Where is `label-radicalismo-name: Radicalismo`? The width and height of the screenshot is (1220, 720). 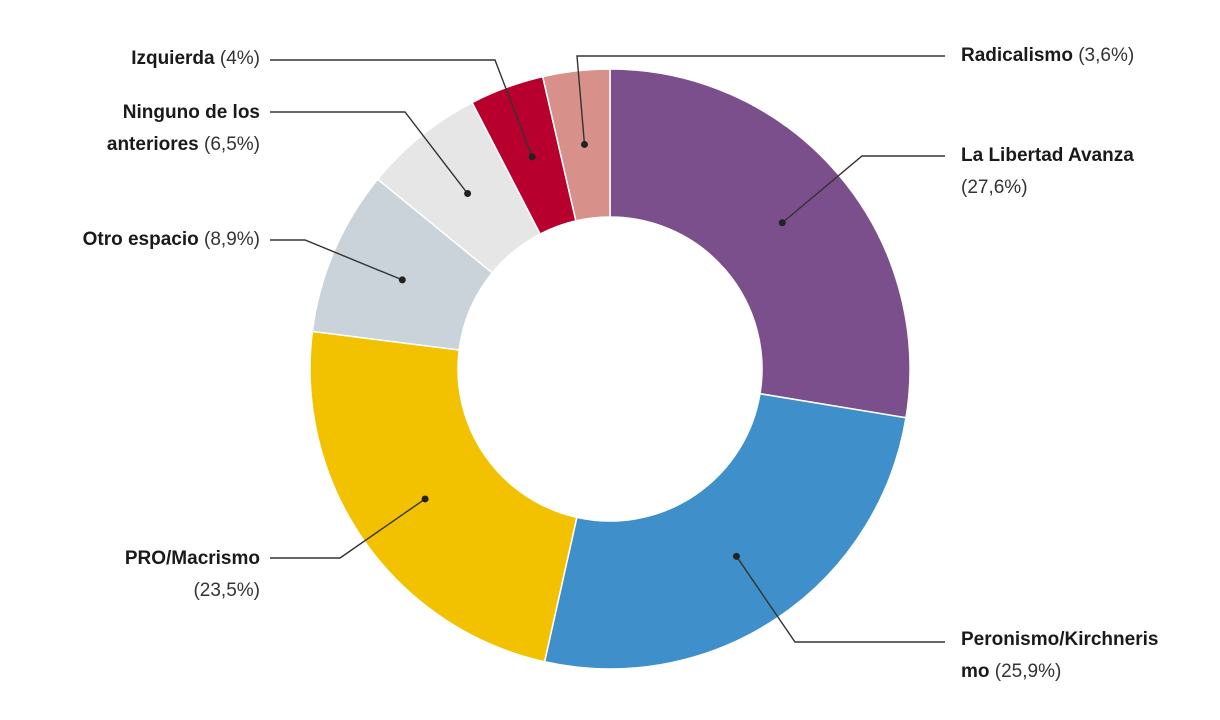 label-radicalismo-name: Radicalismo is located at coordinates (1017, 55).